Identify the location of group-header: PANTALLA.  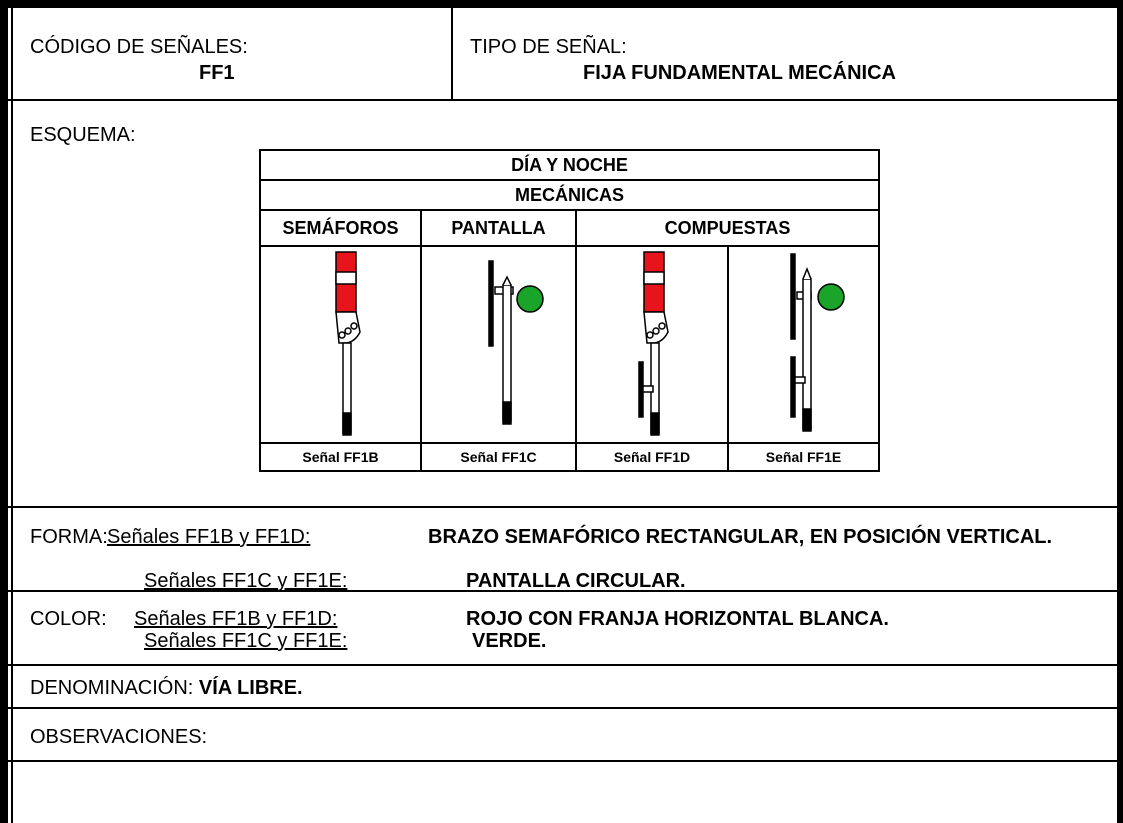
(499, 229).